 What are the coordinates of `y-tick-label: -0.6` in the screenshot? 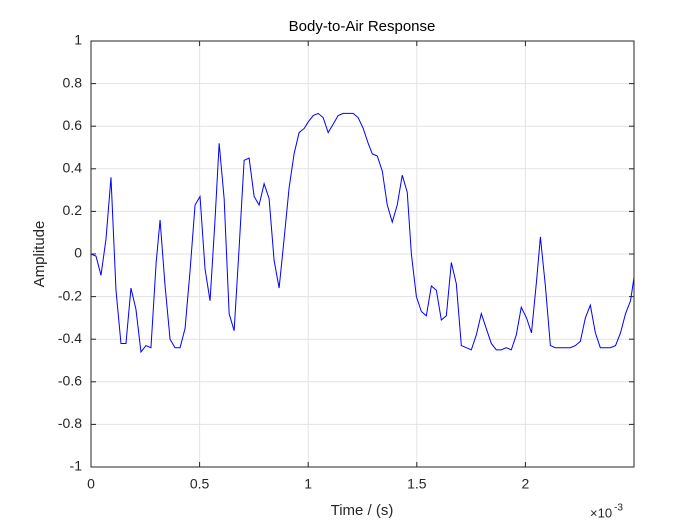 It's located at (70, 381).